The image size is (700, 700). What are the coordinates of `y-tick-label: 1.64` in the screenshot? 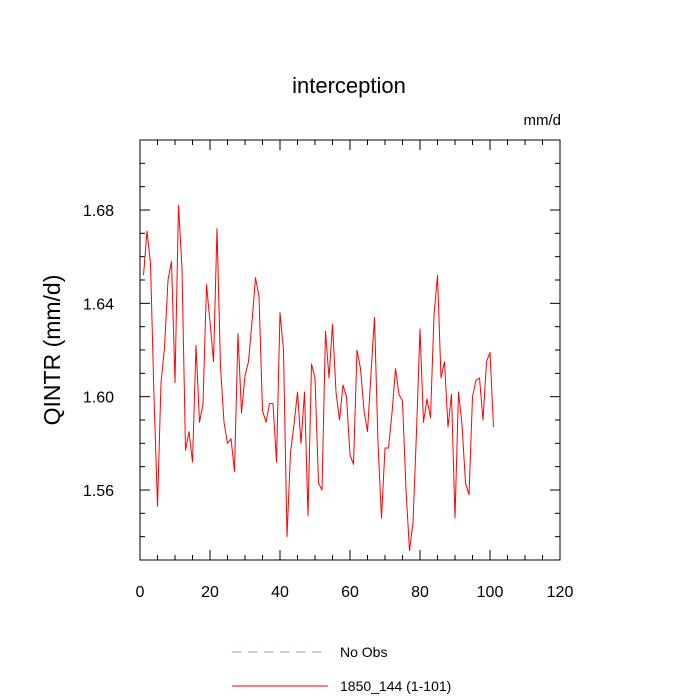 It's located at (98, 304).